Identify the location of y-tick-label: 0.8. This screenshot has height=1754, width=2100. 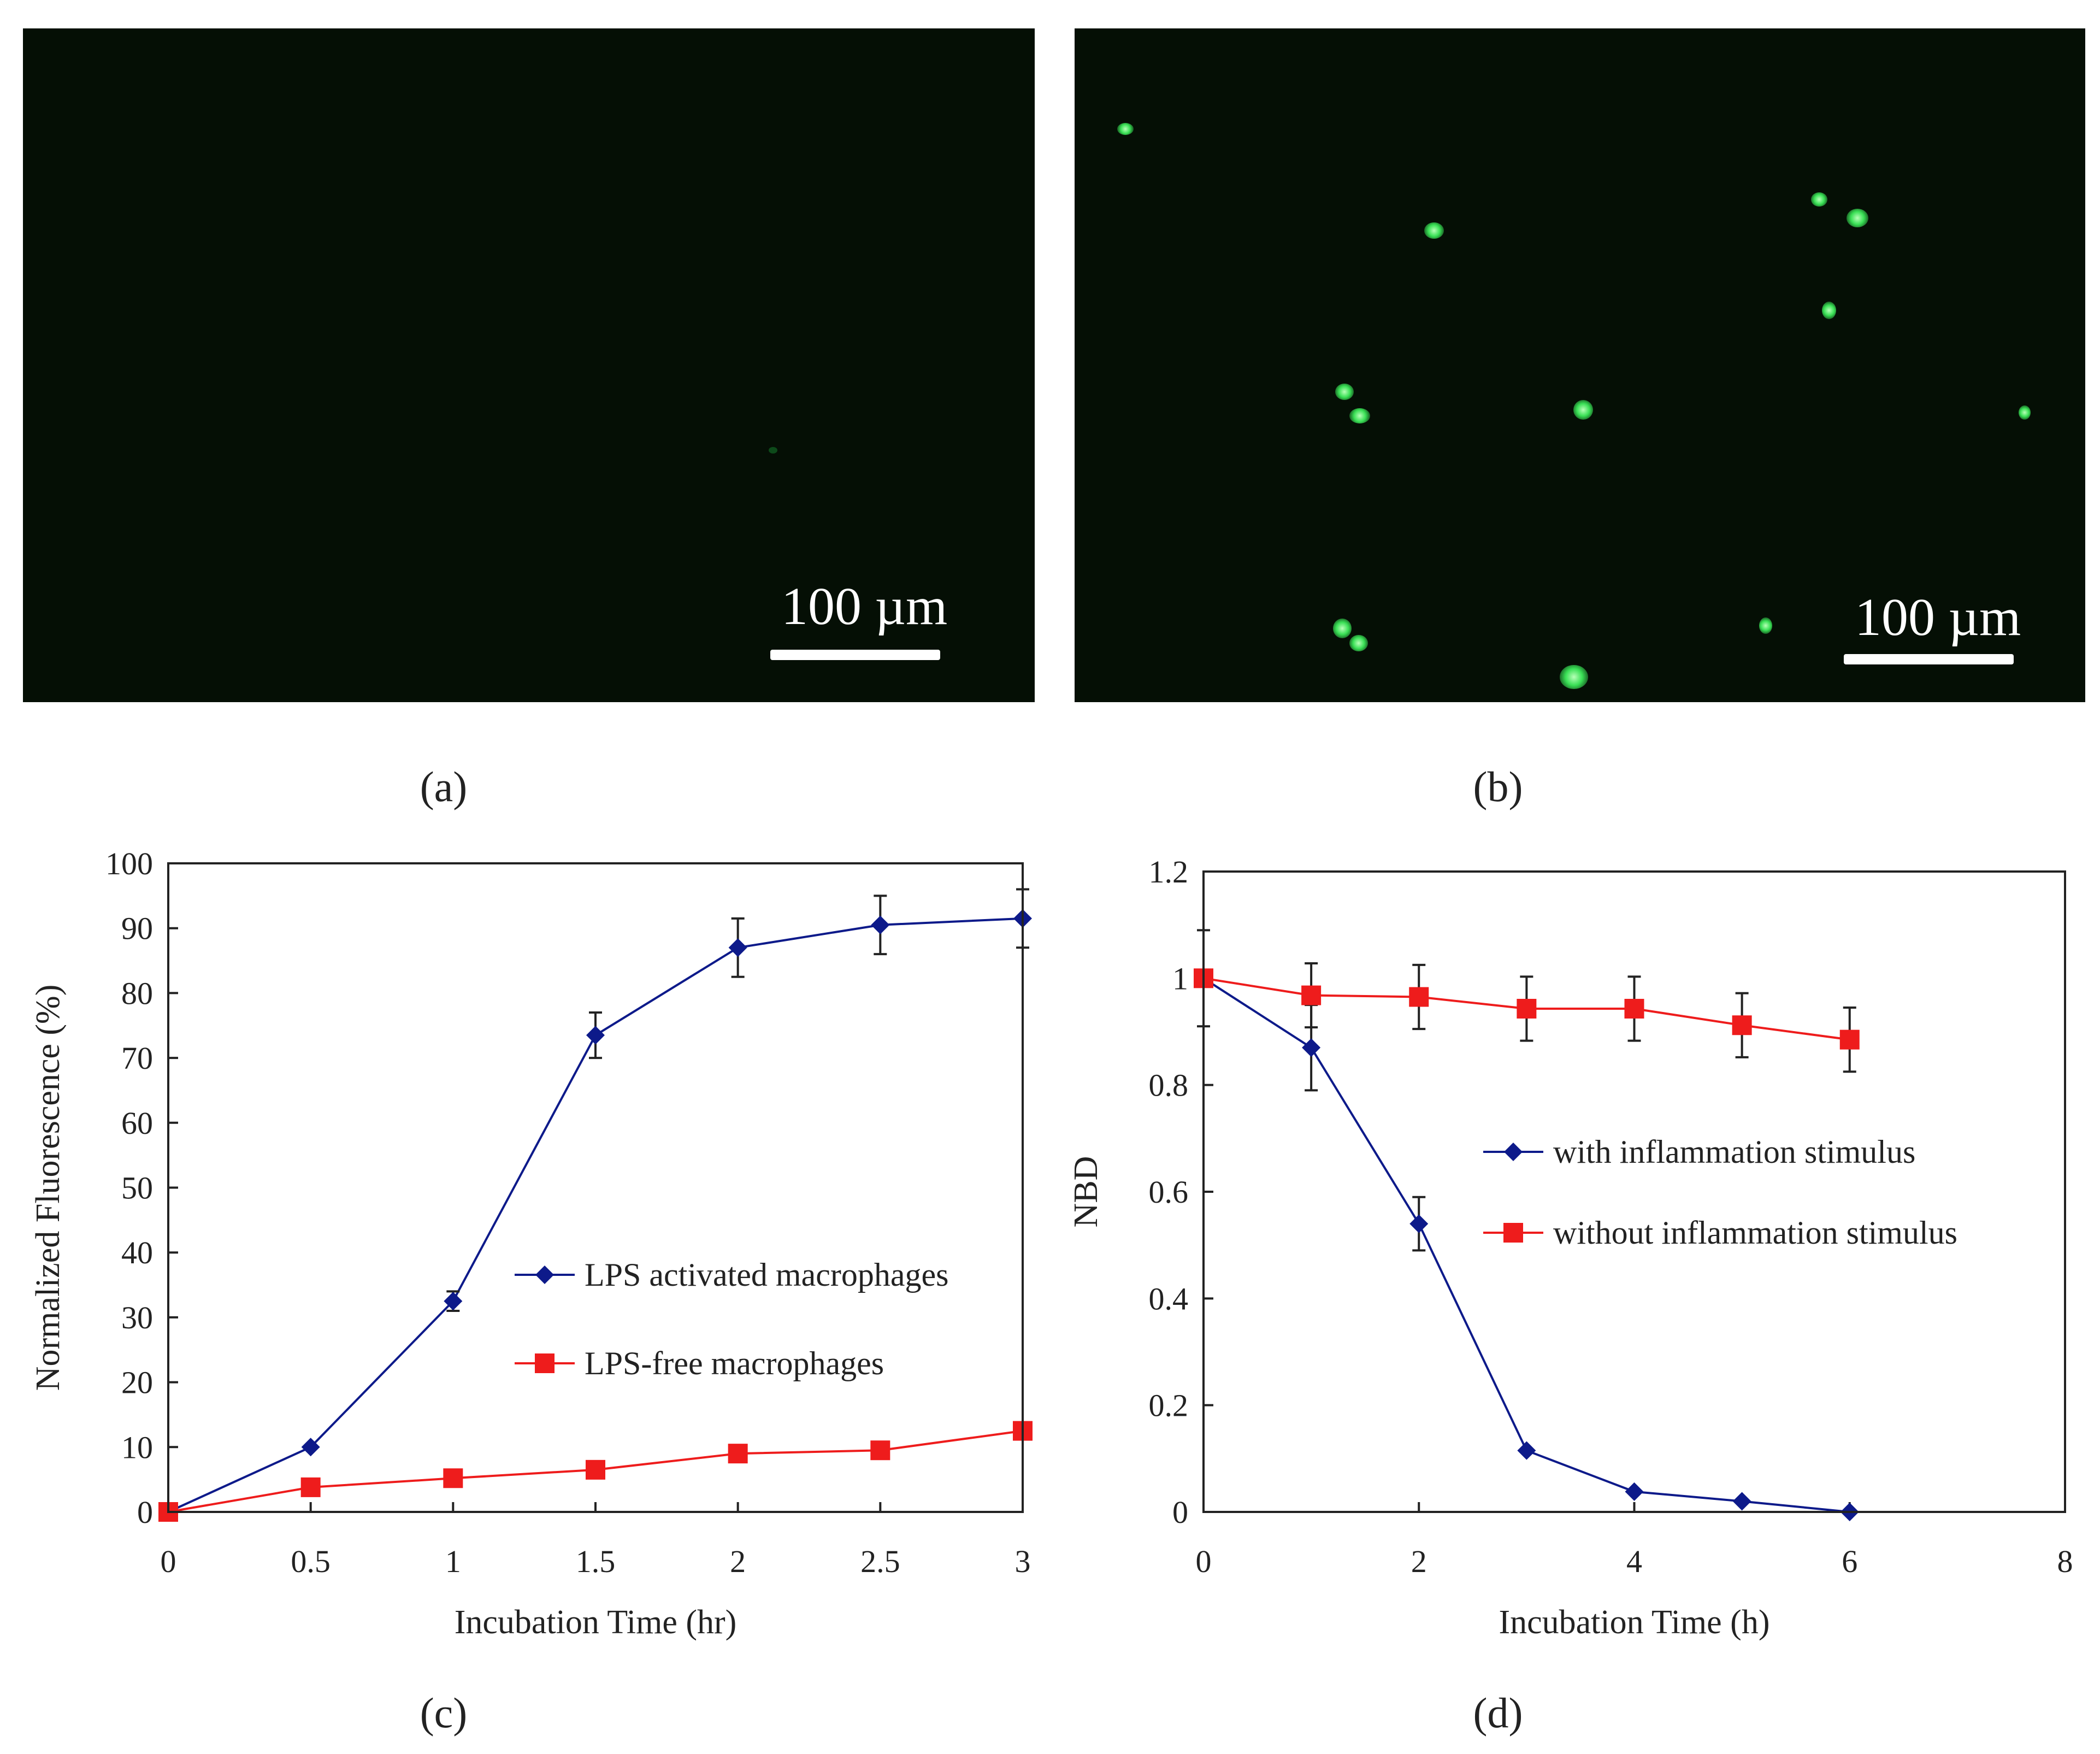
(1169, 1085).